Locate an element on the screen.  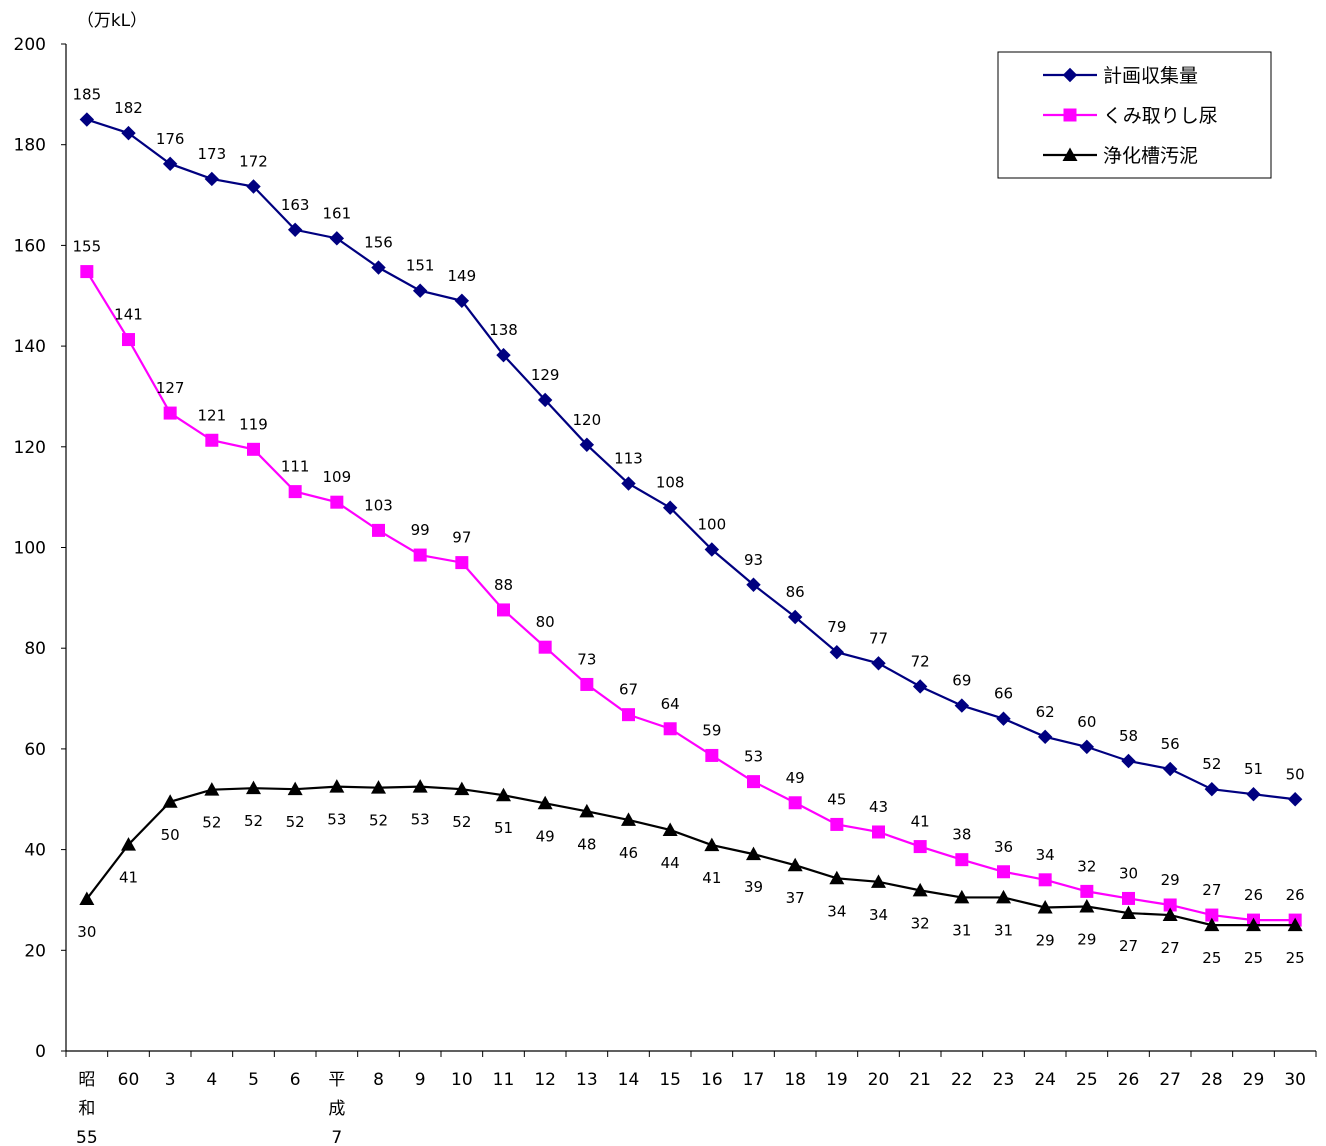
legend-label: くみ取りし尿 is located at coordinates (1160, 116).